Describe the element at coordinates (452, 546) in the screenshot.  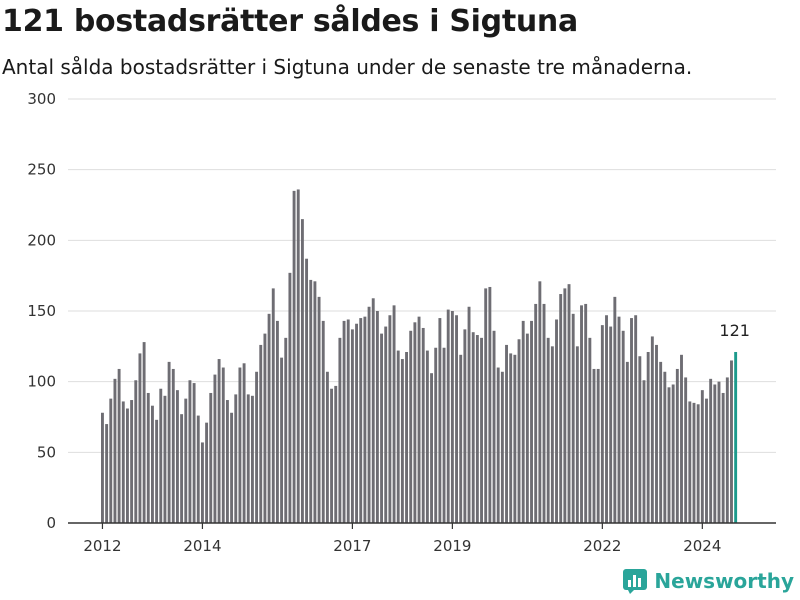
I see `x-tick-label: 2019` at that location.